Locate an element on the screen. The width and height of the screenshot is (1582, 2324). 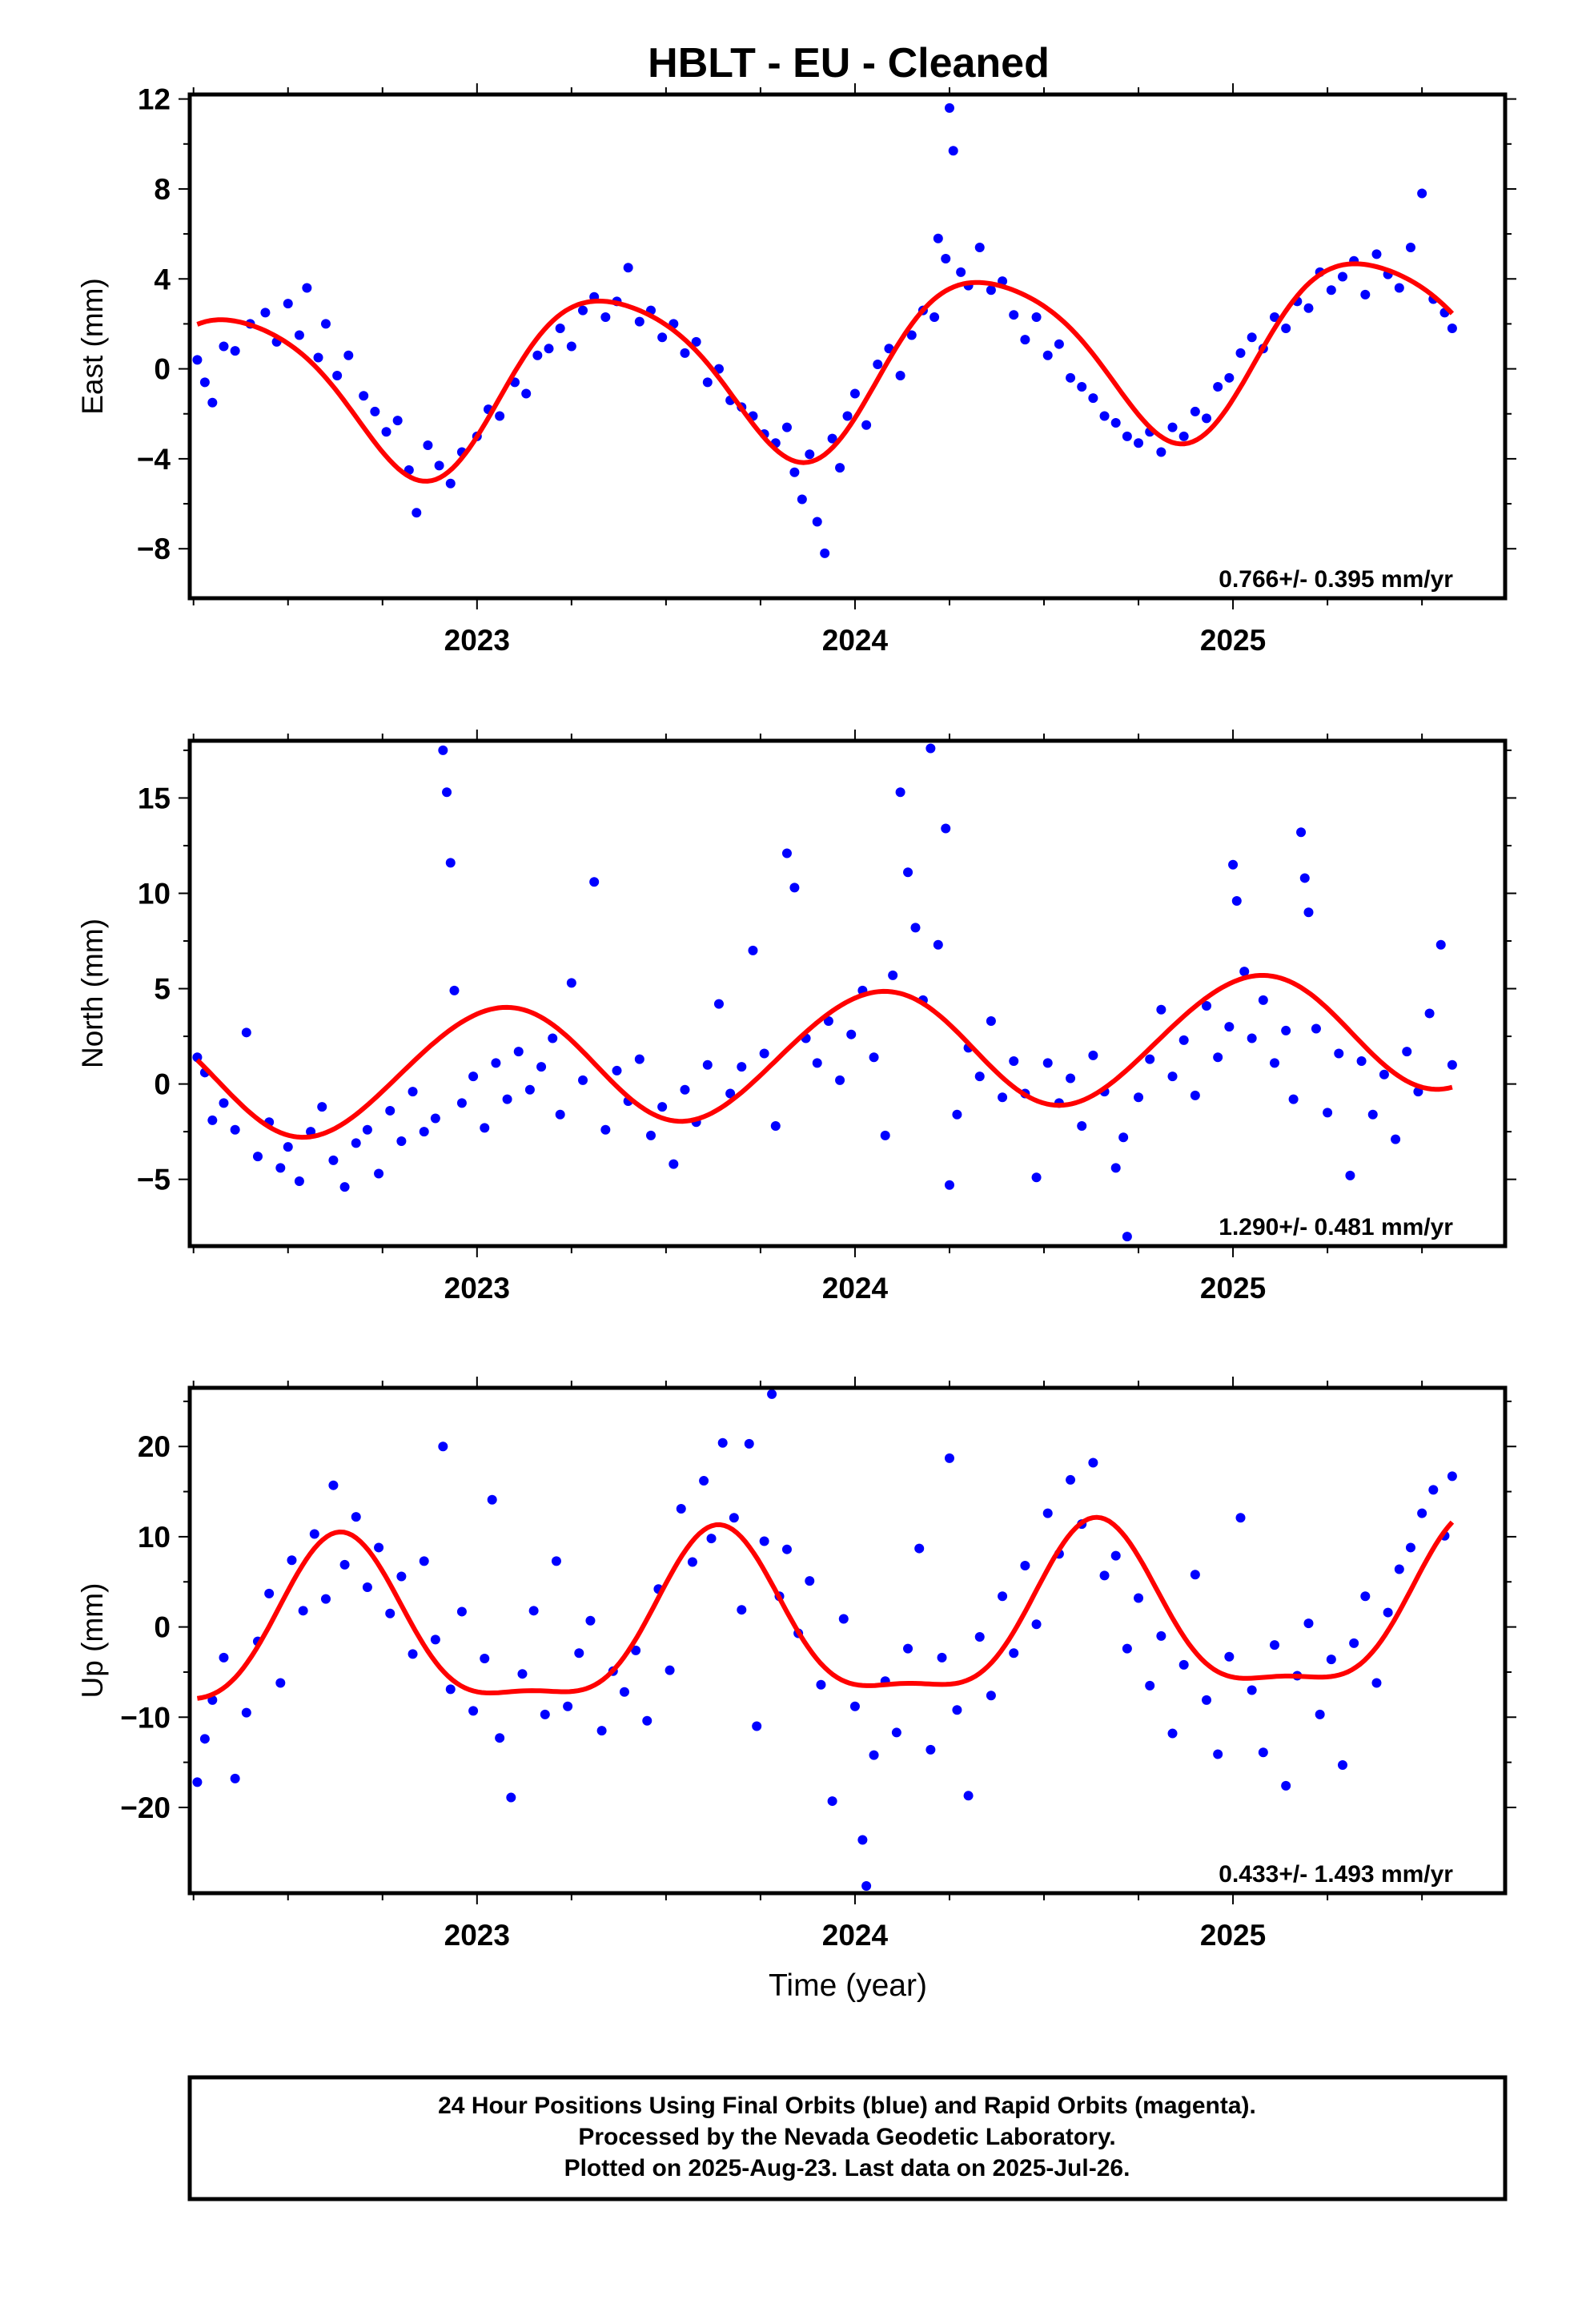
north-y-axis-label: North (mm) is located at coordinates (92, 993).